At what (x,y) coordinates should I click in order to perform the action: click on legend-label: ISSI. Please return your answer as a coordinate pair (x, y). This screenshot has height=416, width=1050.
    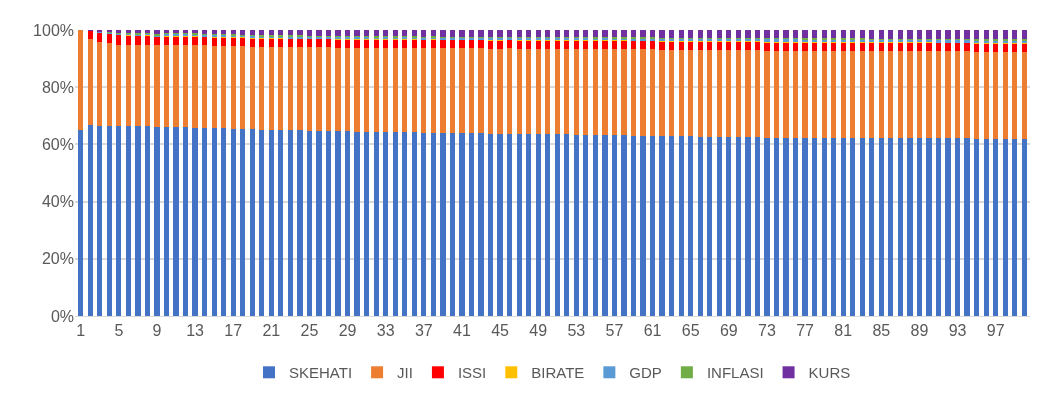
    Looking at the image, I should click on (472, 373).